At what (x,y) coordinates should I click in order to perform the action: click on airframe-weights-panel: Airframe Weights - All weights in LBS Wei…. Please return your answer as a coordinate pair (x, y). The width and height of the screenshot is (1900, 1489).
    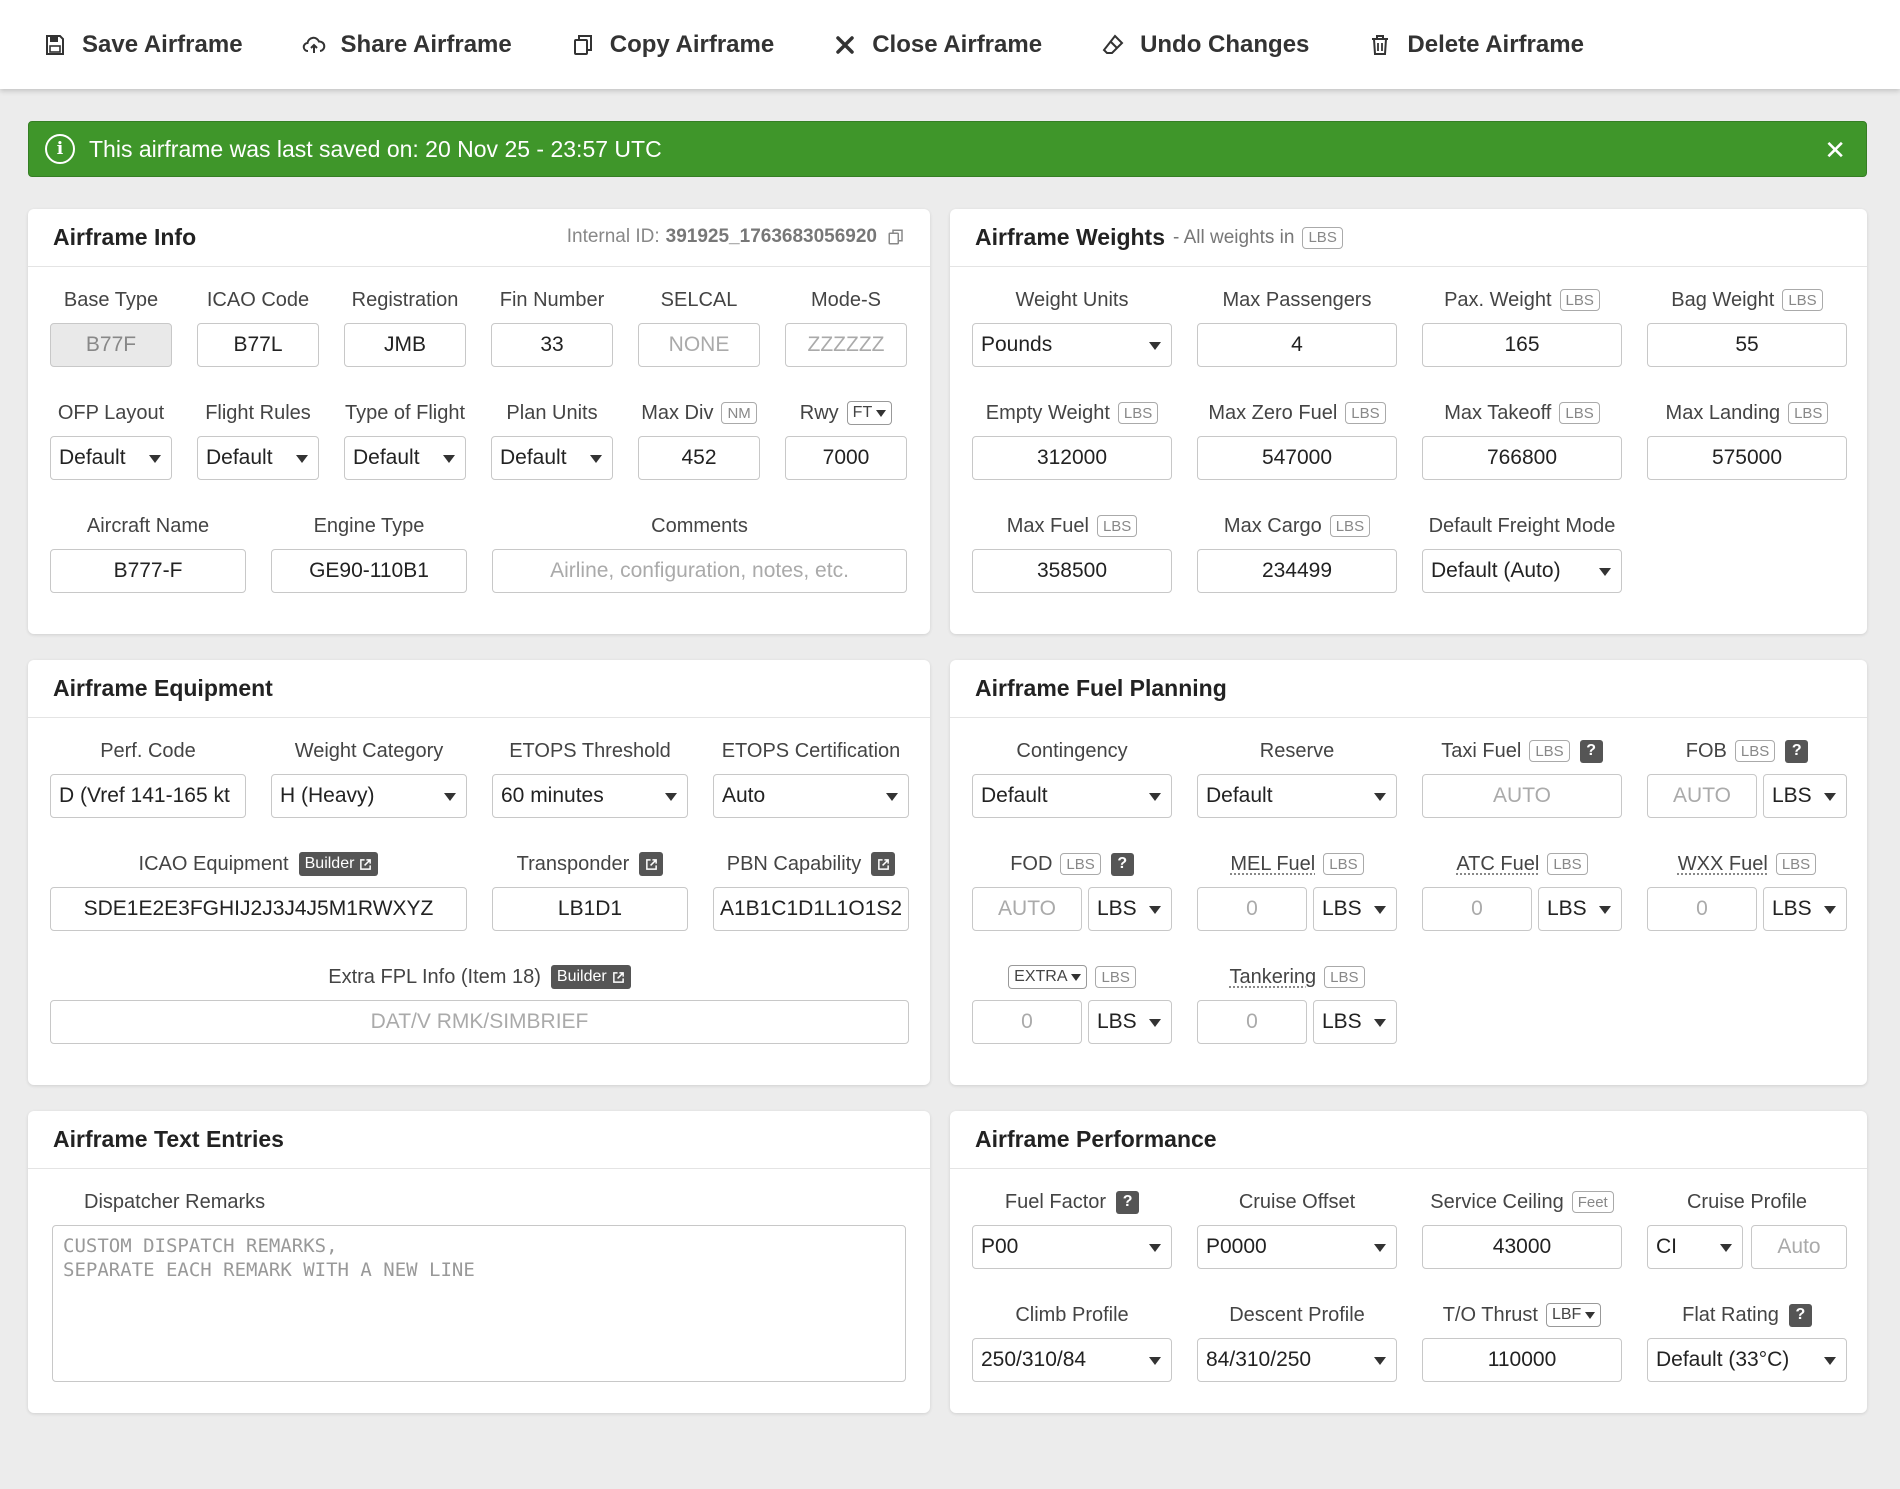
    Looking at the image, I should click on (1408, 421).